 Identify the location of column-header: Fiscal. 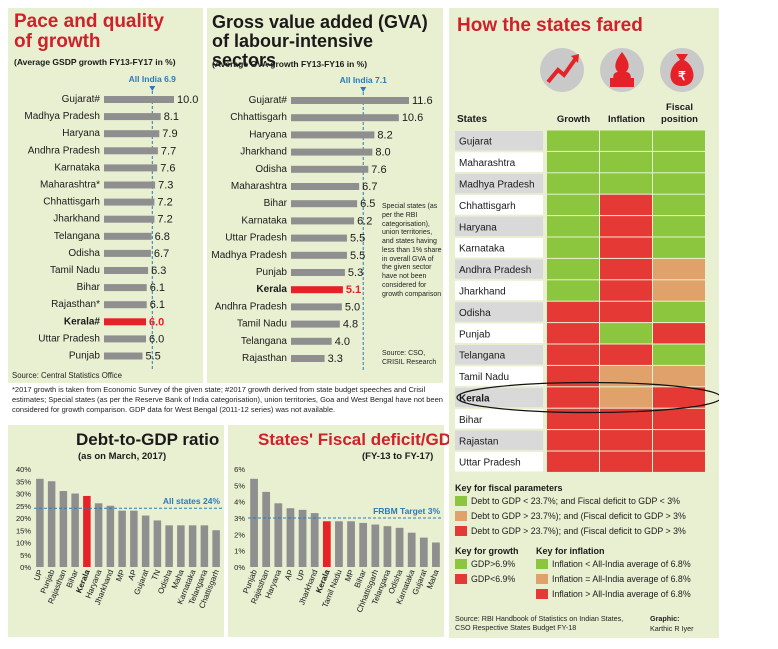
(679, 107).